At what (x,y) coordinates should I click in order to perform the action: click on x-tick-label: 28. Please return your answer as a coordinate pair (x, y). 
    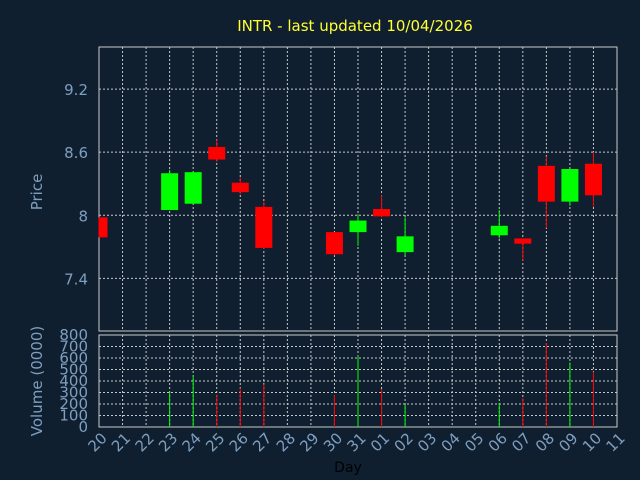
    Looking at the image, I should click on (286, 442).